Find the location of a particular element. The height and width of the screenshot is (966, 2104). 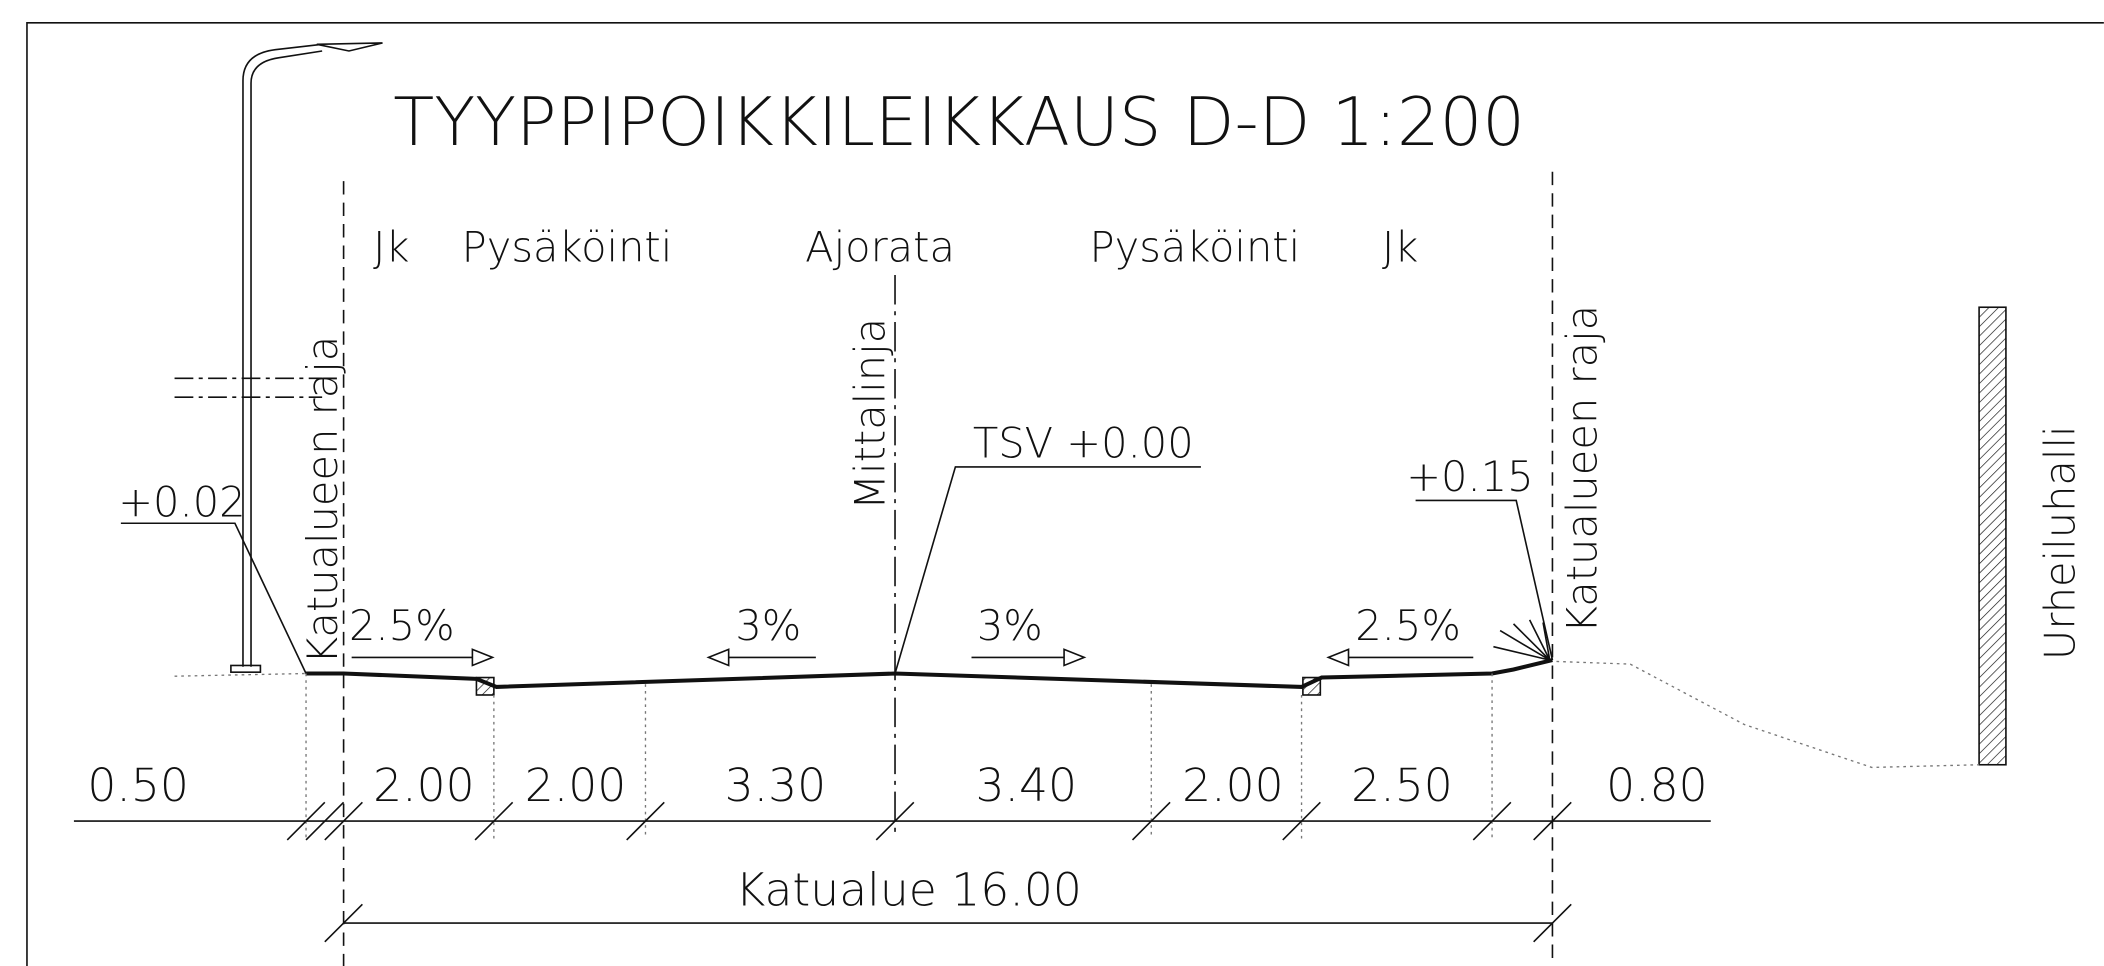

elevation-label: +0.02 is located at coordinates (181, 502).